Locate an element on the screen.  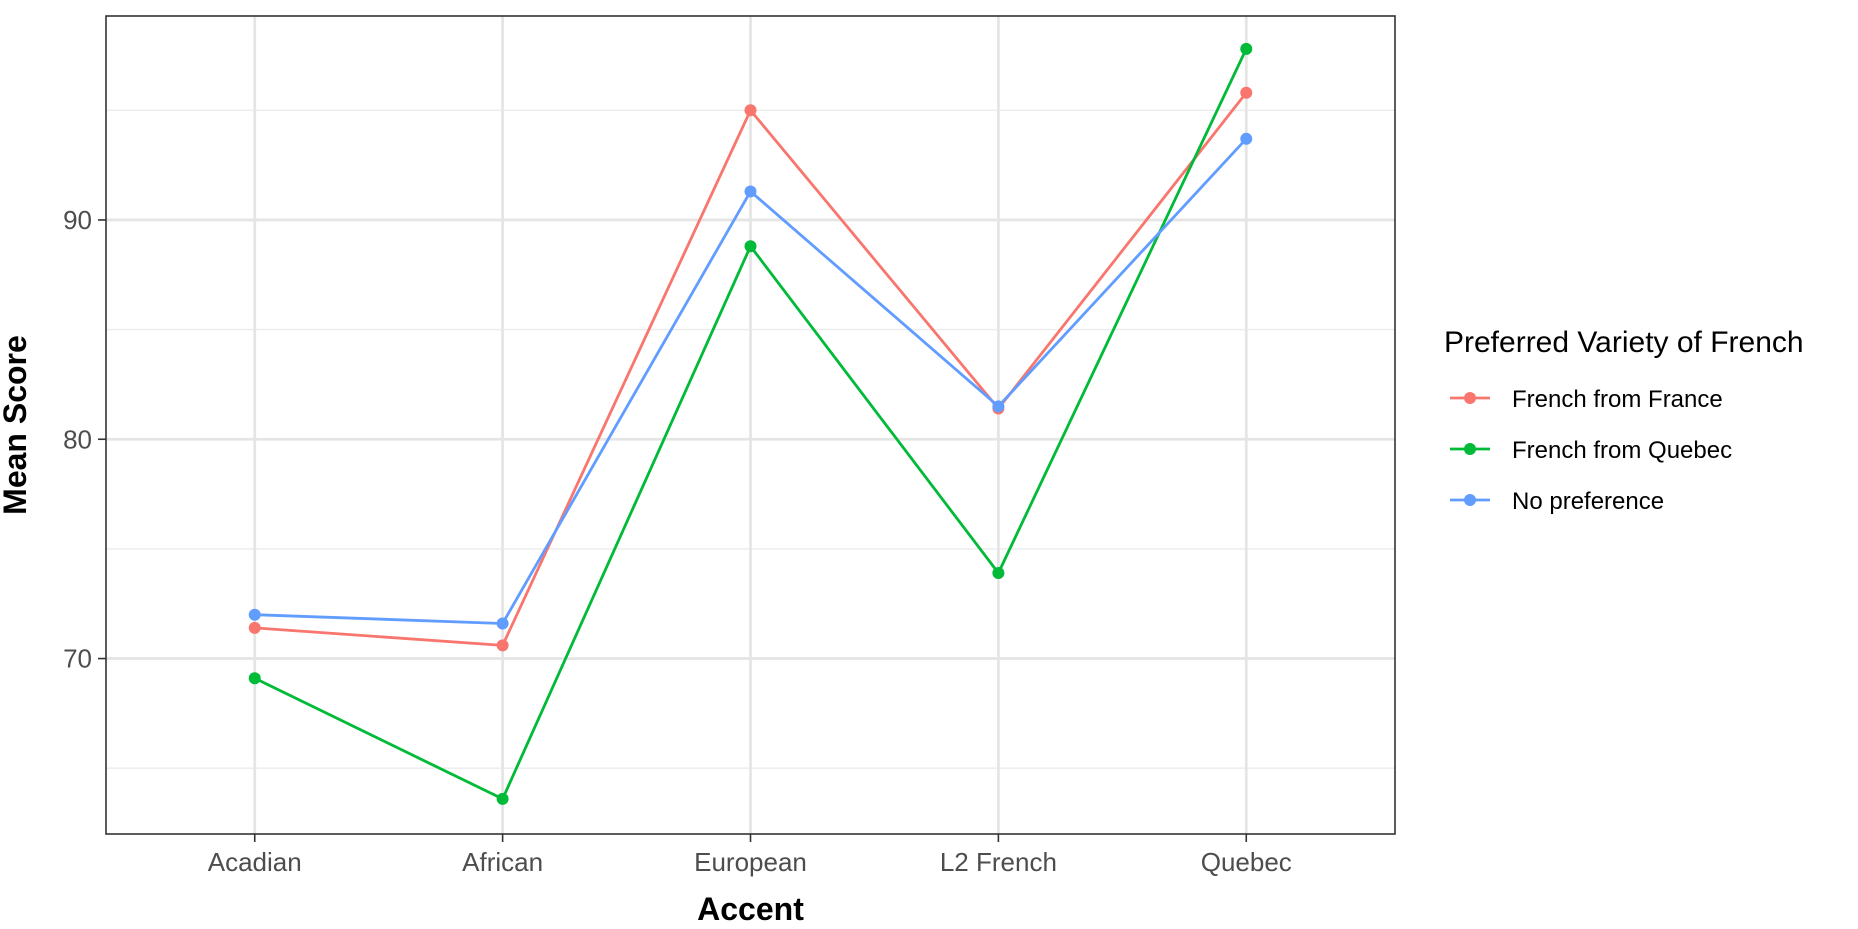
x-axis-title: Accent is located at coordinates (750, 909).